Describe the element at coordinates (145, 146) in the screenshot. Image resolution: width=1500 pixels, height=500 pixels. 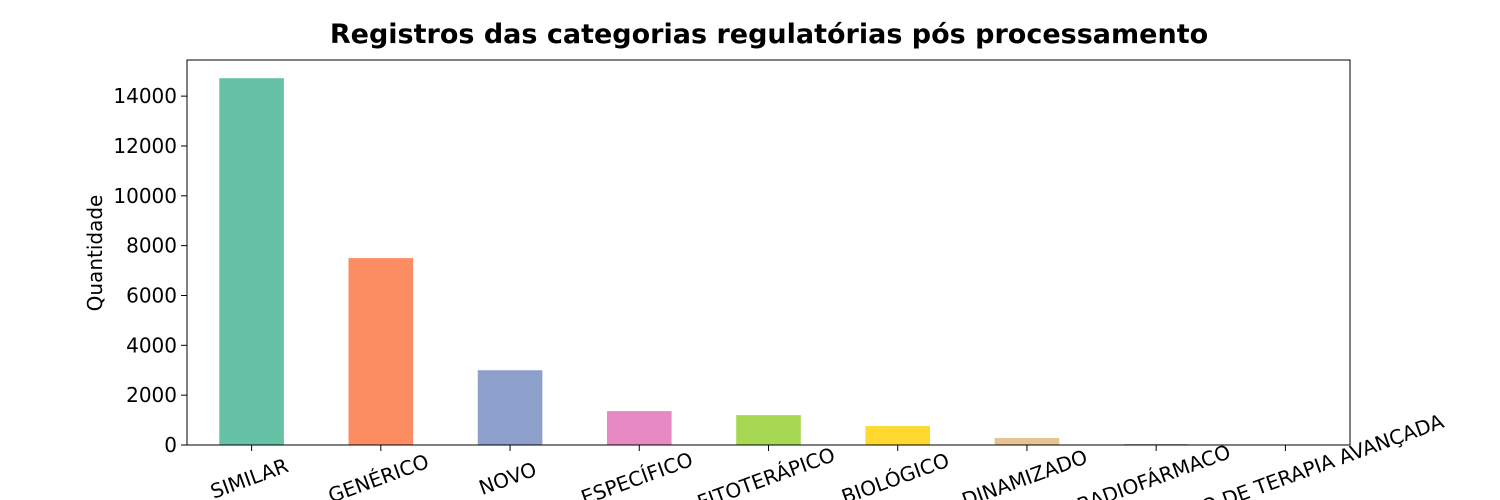
I see `y-tick-label: 12000` at that location.